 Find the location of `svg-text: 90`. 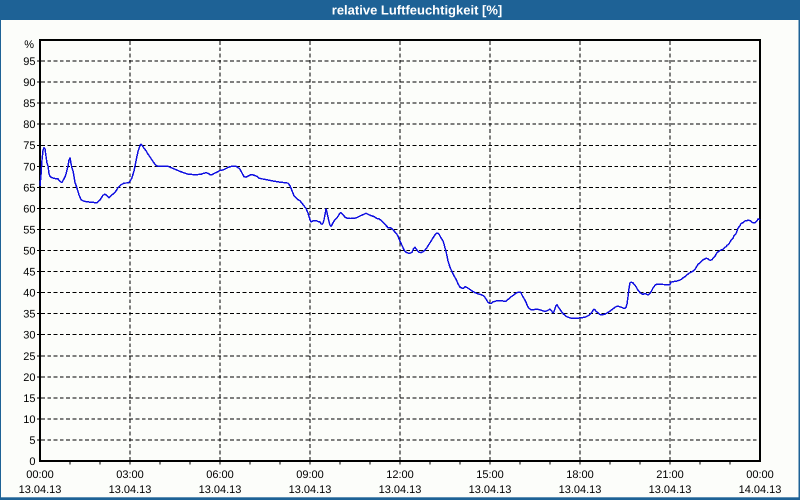

svg-text: 90 is located at coordinates (29, 83).